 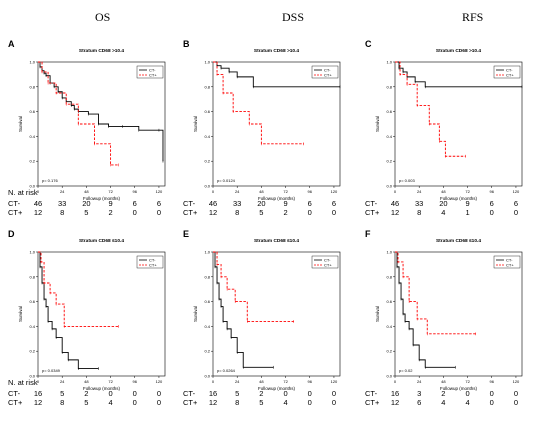 I want to click on panel-e-series-CTplus, so click(x=253, y=286).